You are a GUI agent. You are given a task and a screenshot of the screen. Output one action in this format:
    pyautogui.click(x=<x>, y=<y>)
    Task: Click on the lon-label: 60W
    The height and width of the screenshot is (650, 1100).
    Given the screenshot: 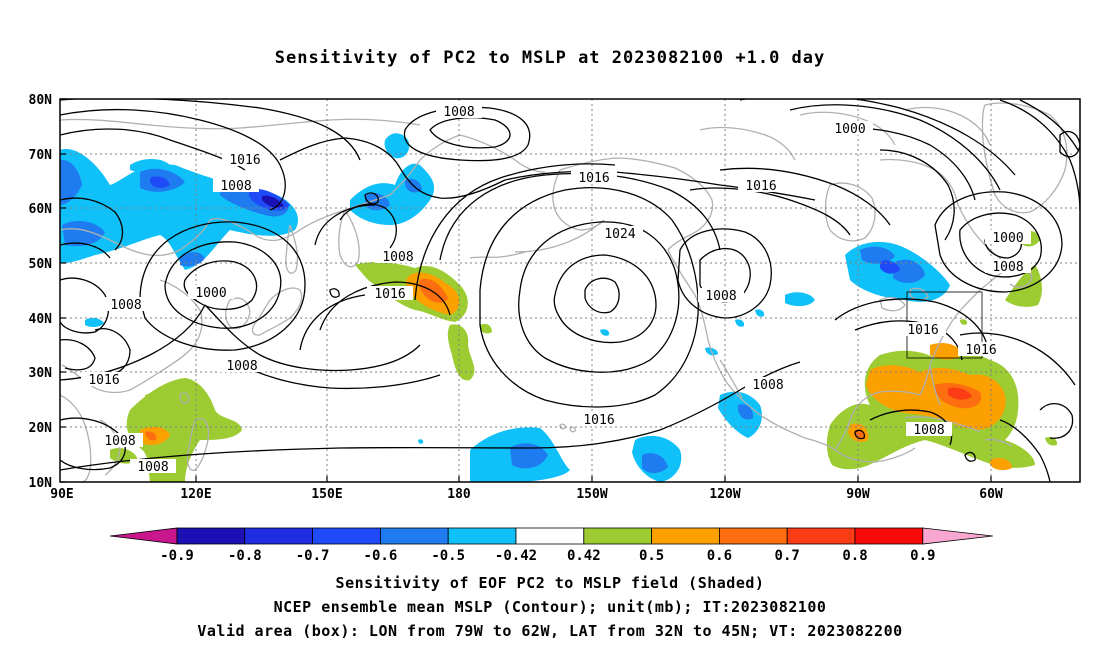 What is the action you would take?
    pyautogui.click(x=991, y=494)
    